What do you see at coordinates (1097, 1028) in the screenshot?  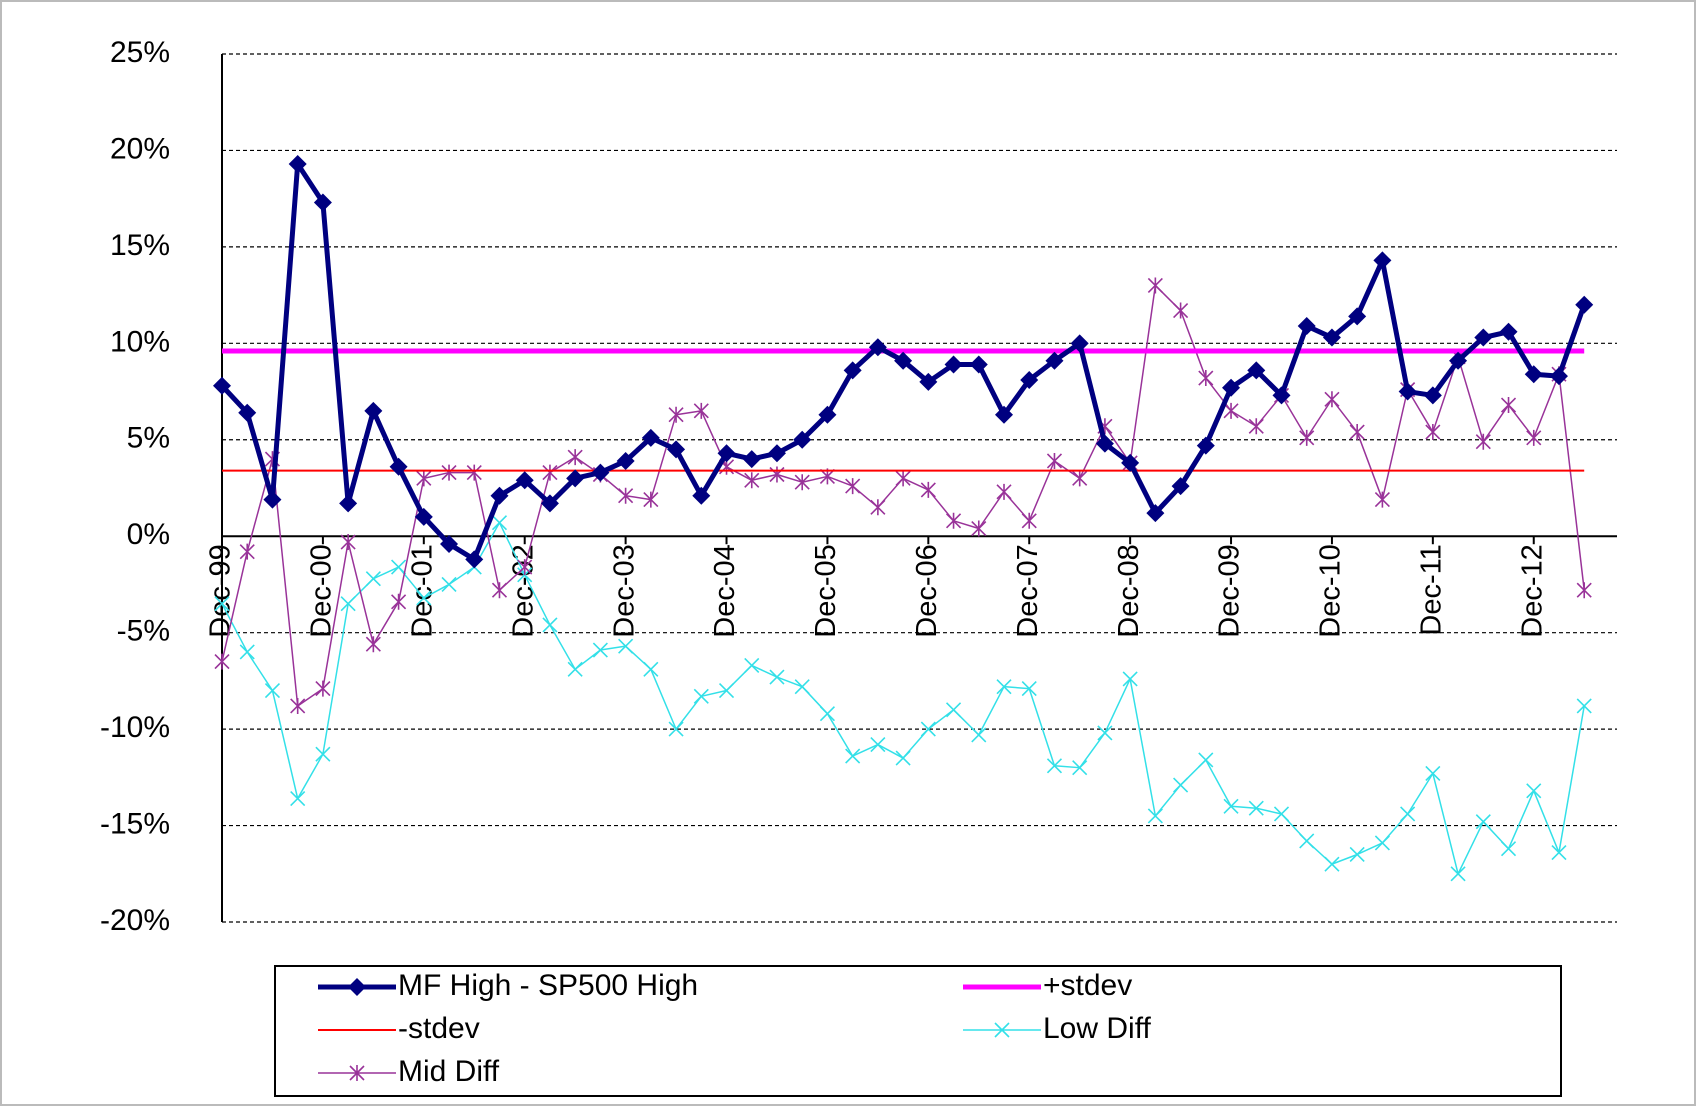 I see `legend-label: Low Diff` at bounding box center [1097, 1028].